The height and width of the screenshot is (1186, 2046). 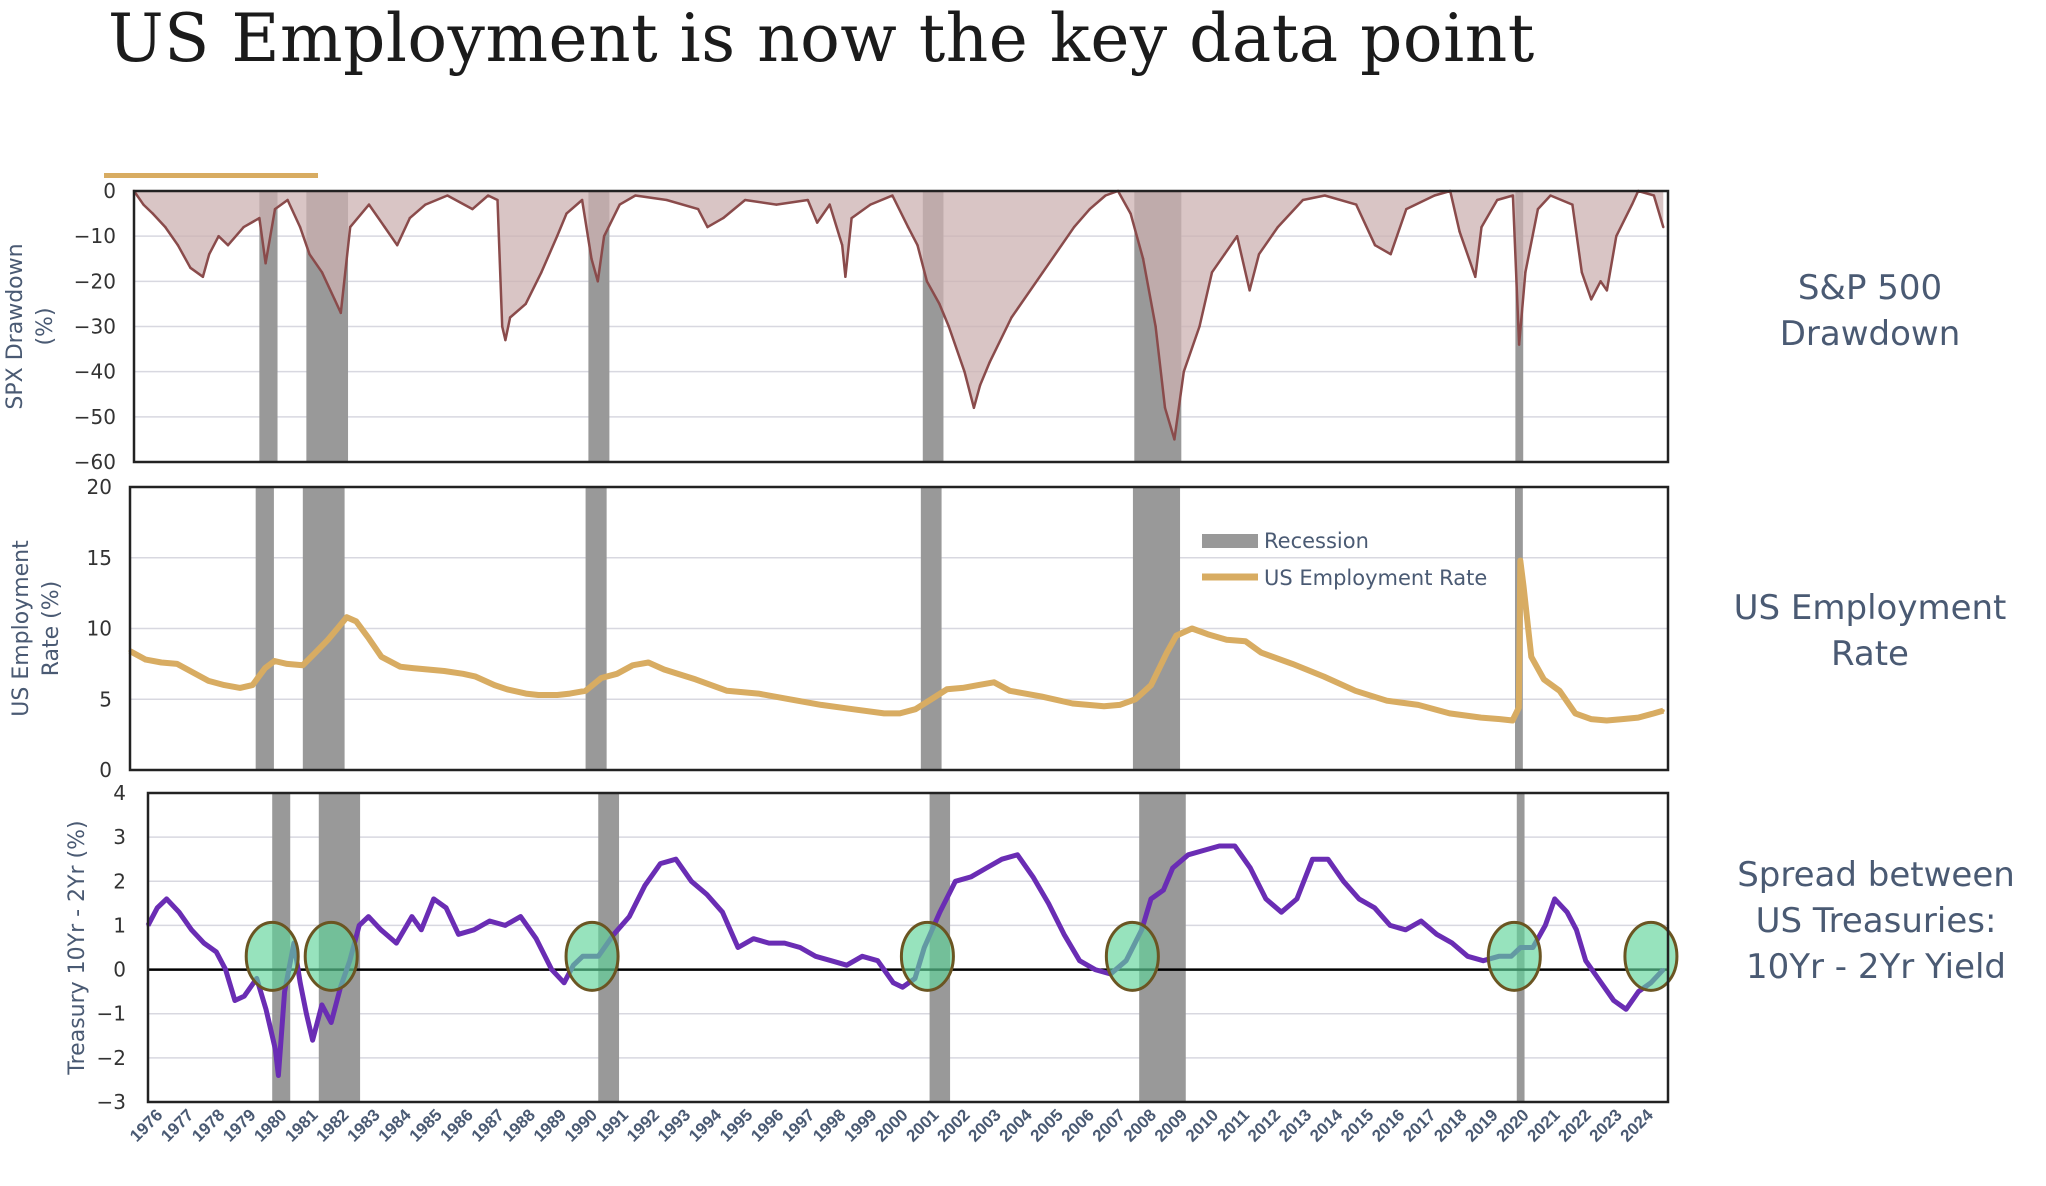 I want to click on y-tick-label: 10, so click(x=99, y=629).